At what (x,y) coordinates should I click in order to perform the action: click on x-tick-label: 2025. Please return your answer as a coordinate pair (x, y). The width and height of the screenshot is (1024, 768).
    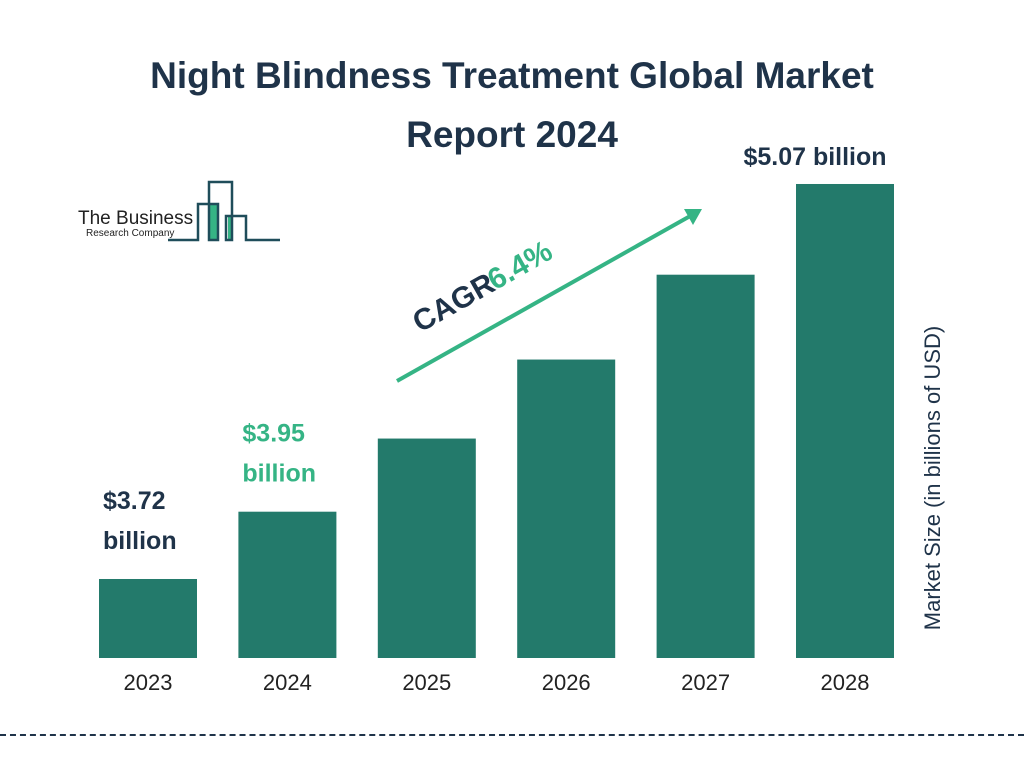
    Looking at the image, I should click on (426, 682).